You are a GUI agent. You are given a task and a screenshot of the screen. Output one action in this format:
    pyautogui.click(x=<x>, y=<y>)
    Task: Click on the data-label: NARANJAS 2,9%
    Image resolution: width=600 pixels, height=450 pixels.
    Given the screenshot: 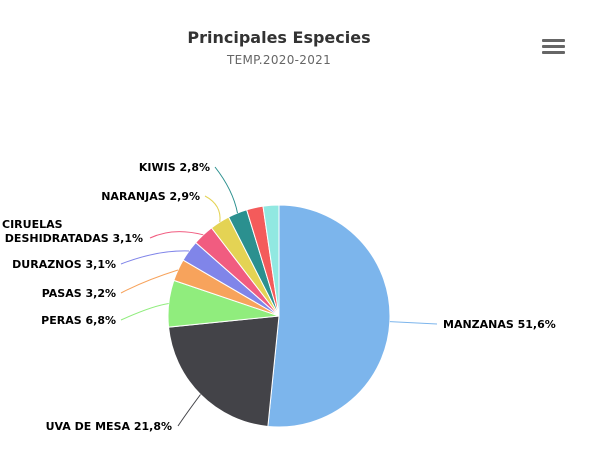 What is the action you would take?
    pyautogui.click(x=150, y=196)
    